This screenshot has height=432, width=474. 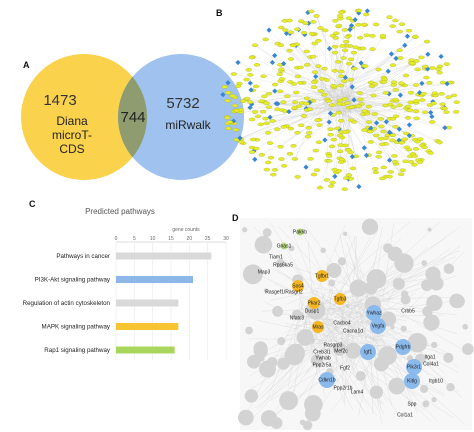 I want to click on venn-left-circle, so click(x=84, y=117).